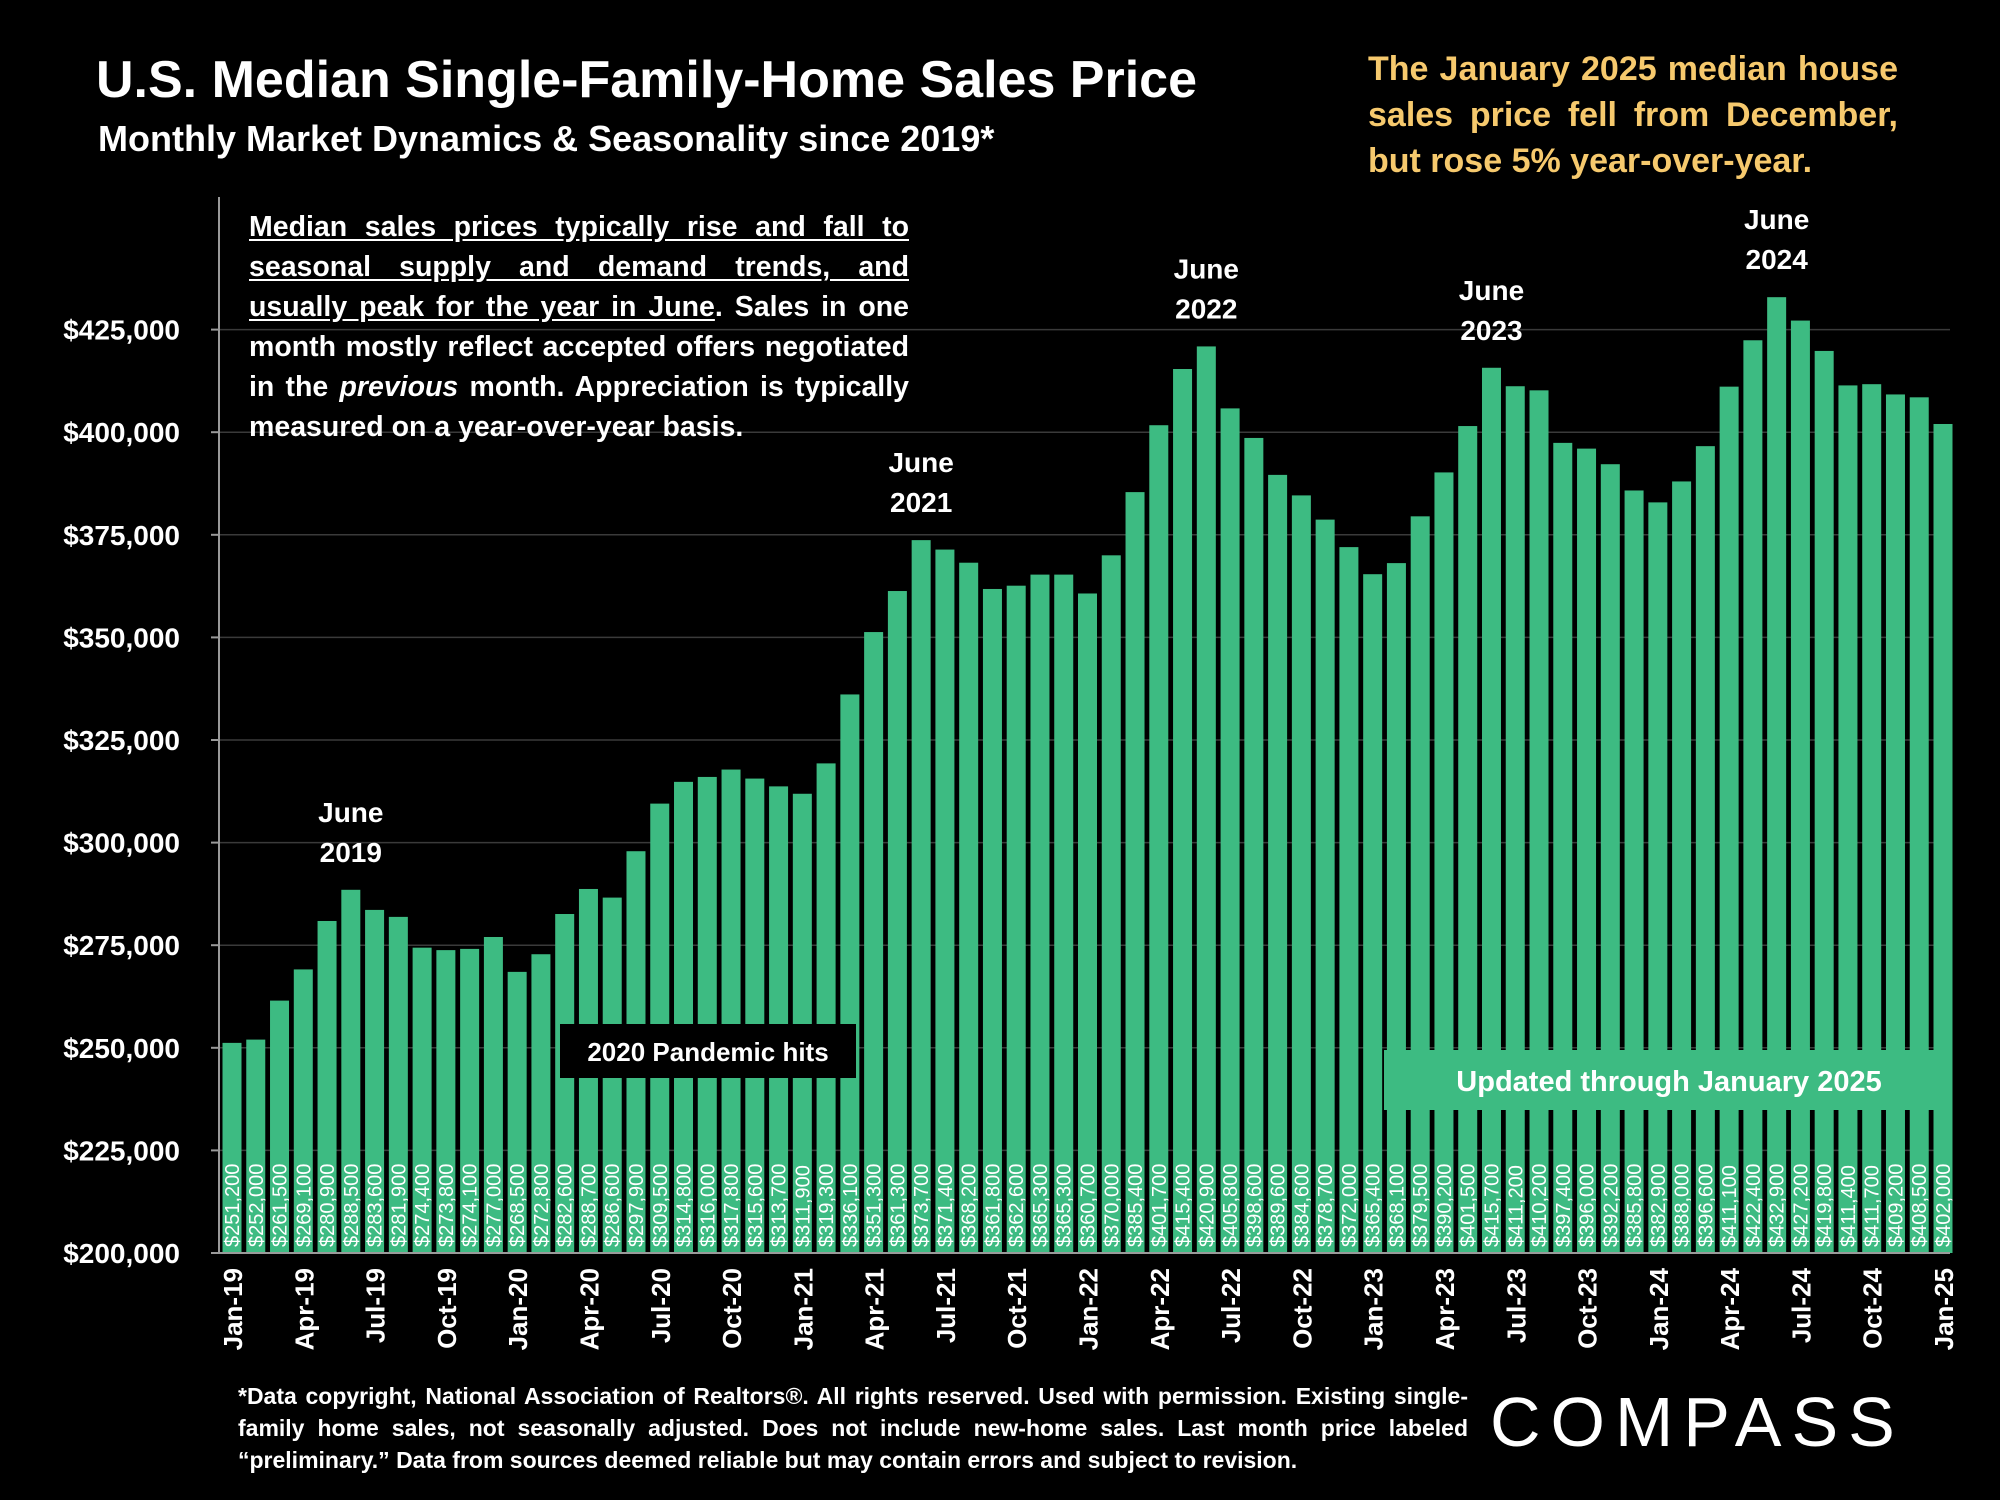 The image size is (2000, 1500). I want to click on bar-value-label: $372,000, so click(1350, 1205).